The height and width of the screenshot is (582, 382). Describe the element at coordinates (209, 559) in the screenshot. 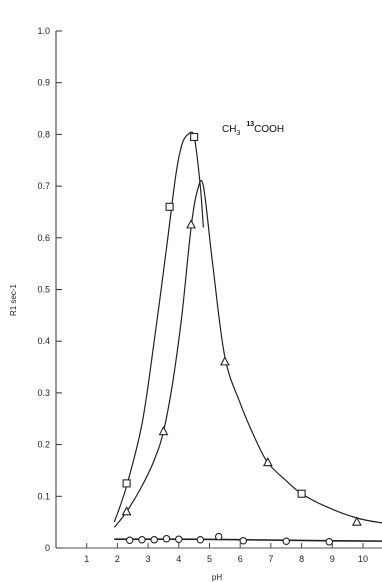

I see `x-tick-label: 5` at that location.